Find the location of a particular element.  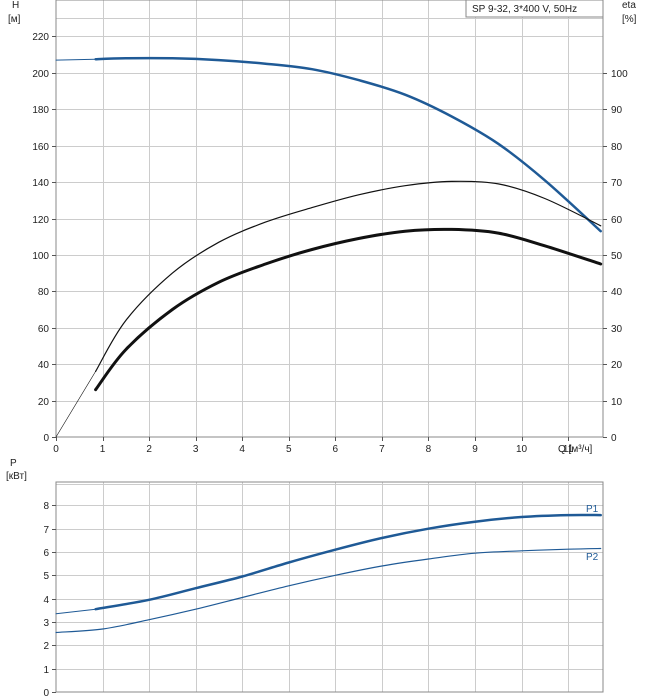

power-axis-ticks: 0 1 2 3 4 5 6 7 8 is located at coordinates (49, 600).